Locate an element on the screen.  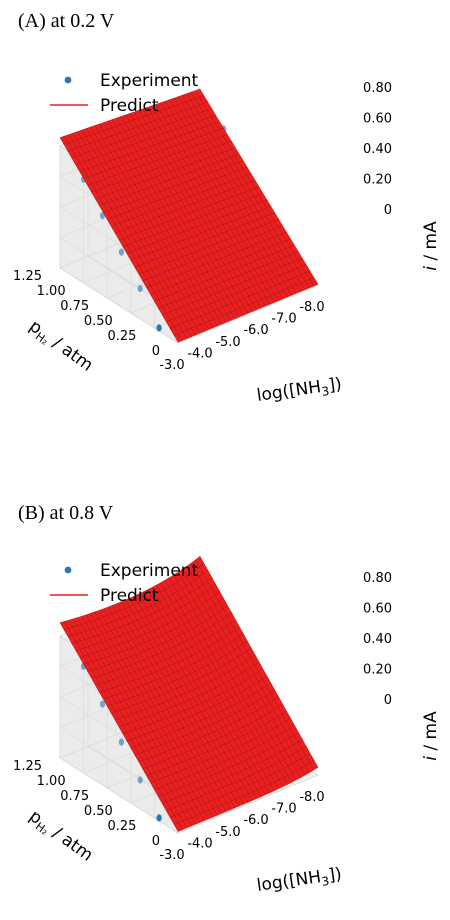
a-legend-predict-label: Predict is located at coordinates (129, 106).